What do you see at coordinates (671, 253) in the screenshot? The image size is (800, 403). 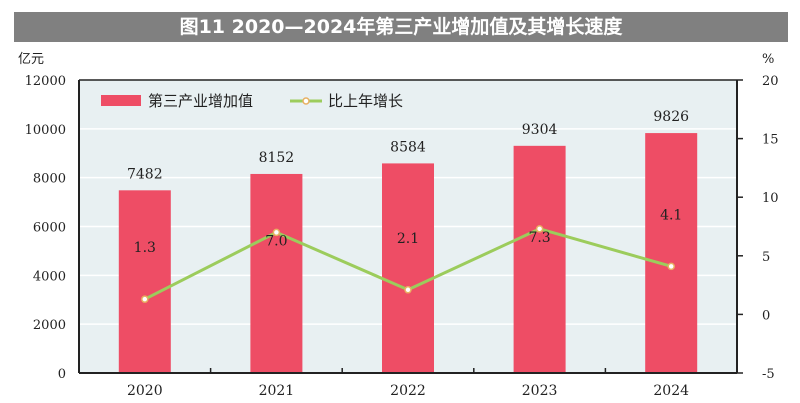 I see `bar-2024` at bounding box center [671, 253].